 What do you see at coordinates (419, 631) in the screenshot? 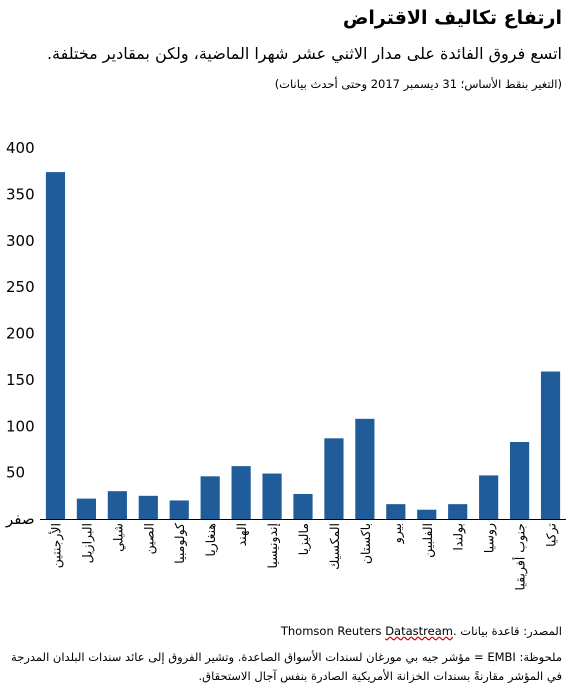
I see `source-name-part2: Datastream` at bounding box center [419, 631].